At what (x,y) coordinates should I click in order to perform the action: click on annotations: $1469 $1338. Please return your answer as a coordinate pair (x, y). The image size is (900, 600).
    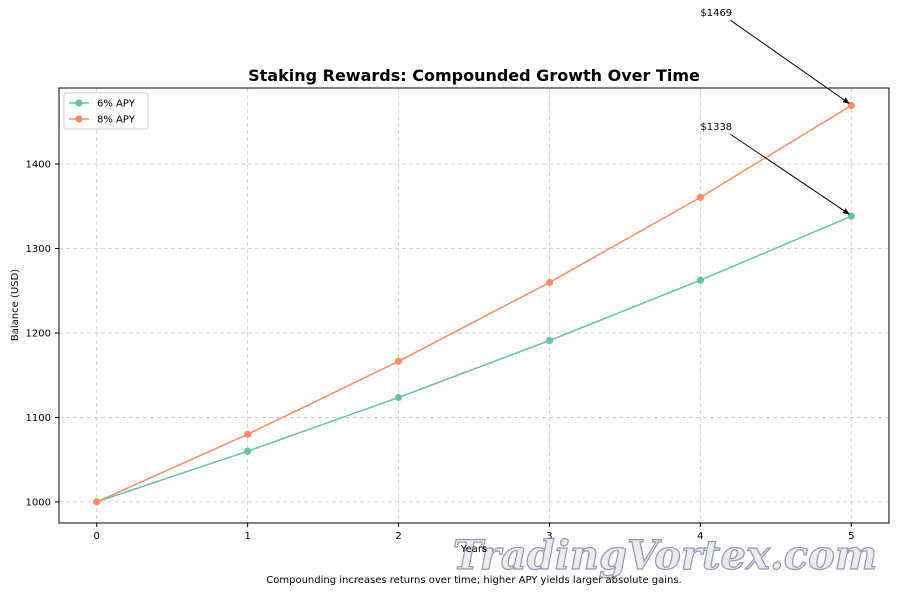
    Looking at the image, I should click on (775, 111).